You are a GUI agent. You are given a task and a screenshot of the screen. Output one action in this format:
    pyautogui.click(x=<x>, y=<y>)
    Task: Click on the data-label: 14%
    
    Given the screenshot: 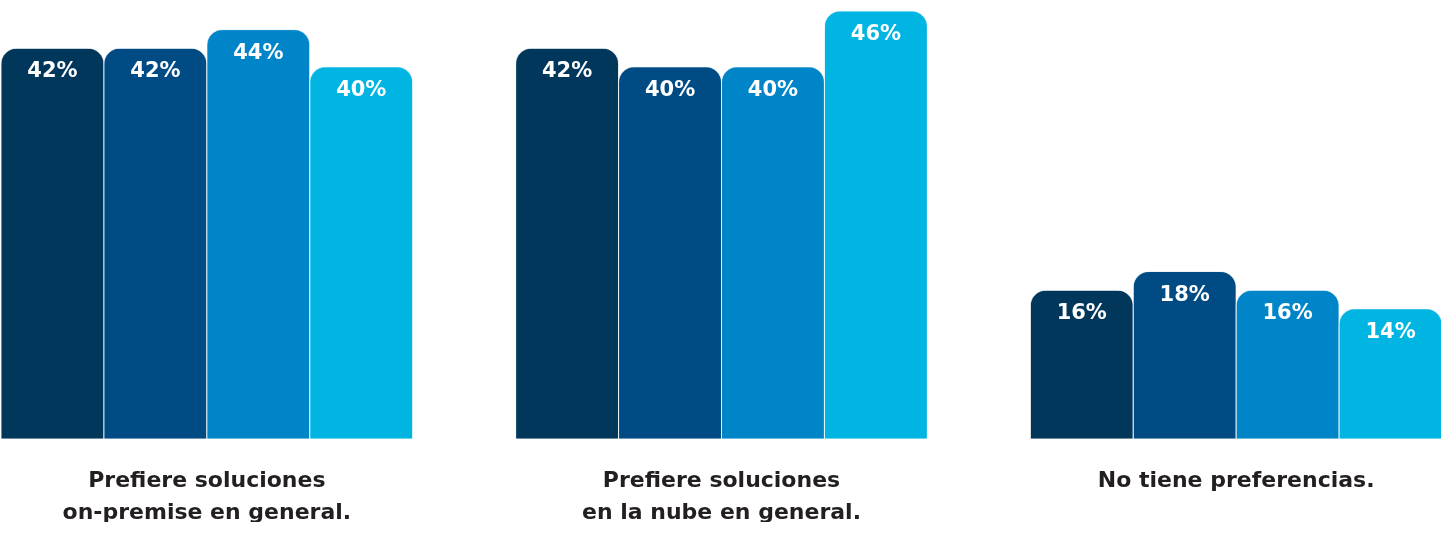 What is the action you would take?
    pyautogui.click(x=1390, y=330)
    